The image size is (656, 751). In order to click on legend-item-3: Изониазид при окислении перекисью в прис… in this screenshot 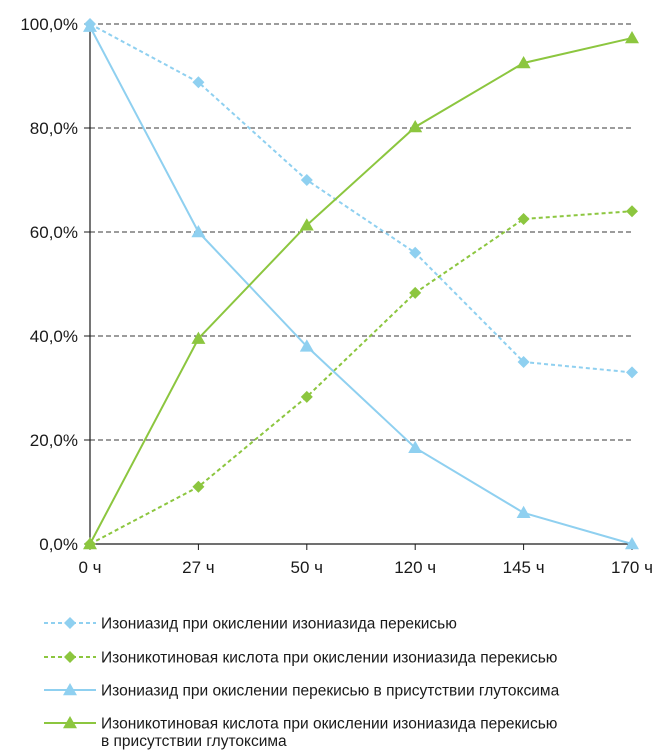, I will do `click(302, 691)`.